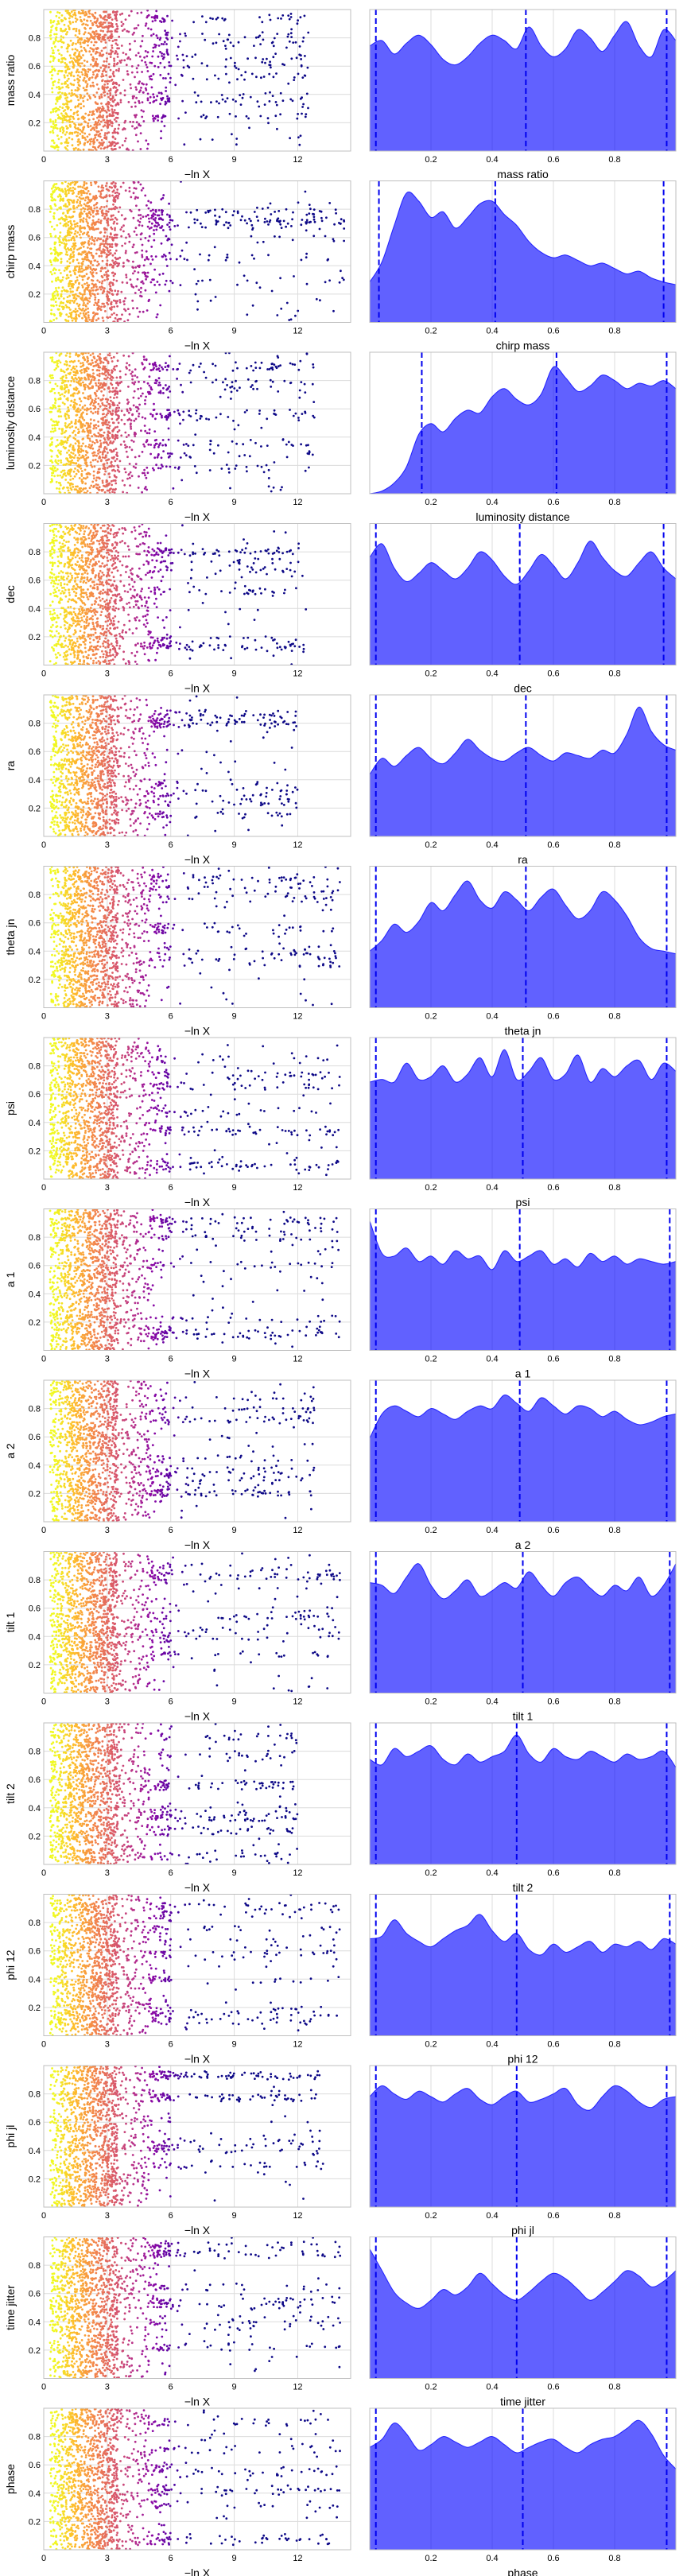 The image size is (687, 2576). Describe the element at coordinates (179, 81) in the screenshot. I see `scatter-points` at that location.